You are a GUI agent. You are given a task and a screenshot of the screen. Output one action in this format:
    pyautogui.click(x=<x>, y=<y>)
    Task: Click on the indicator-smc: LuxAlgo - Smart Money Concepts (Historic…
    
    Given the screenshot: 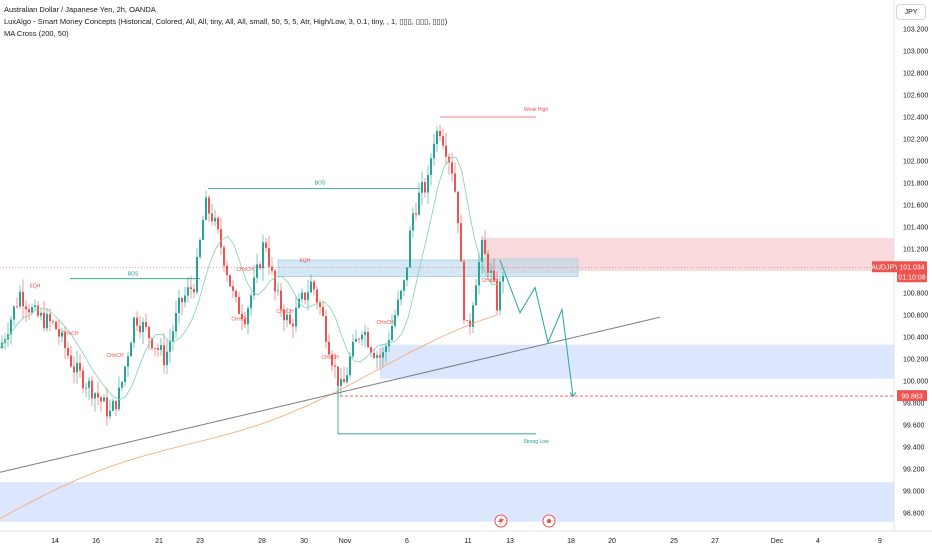 What is the action you would take?
    pyautogui.click(x=226, y=21)
    